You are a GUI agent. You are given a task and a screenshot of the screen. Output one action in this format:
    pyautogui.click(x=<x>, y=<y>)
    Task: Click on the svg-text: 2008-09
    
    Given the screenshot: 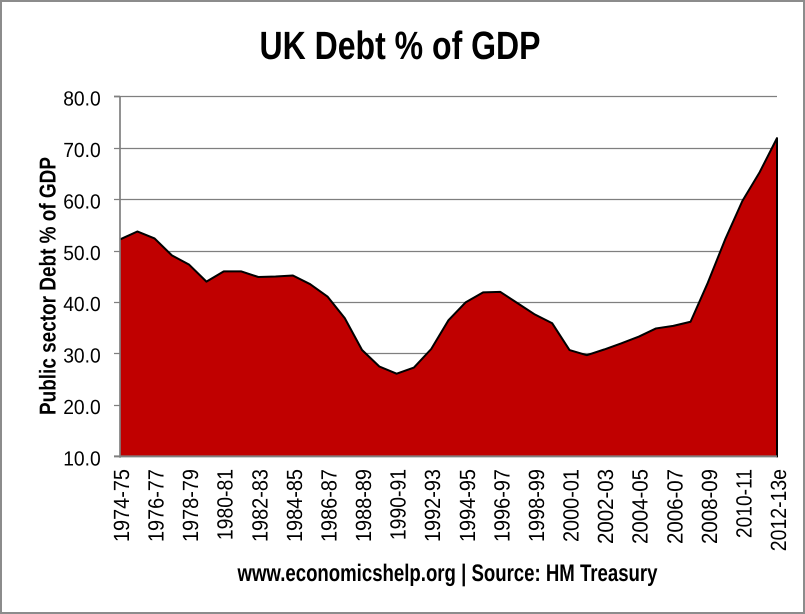 What is the action you would take?
    pyautogui.click(x=709, y=506)
    